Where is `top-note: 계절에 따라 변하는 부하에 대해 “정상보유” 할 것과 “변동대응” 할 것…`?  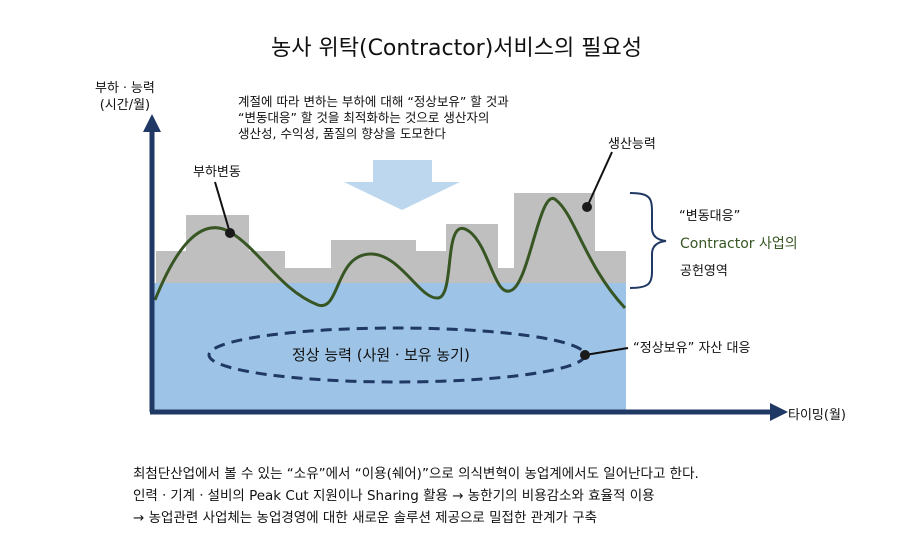
top-note: 계절에 따라 변하는 부하에 대해 “정상보유” 할 것과 “변동대응” 할 것… is located at coordinates (373, 117).